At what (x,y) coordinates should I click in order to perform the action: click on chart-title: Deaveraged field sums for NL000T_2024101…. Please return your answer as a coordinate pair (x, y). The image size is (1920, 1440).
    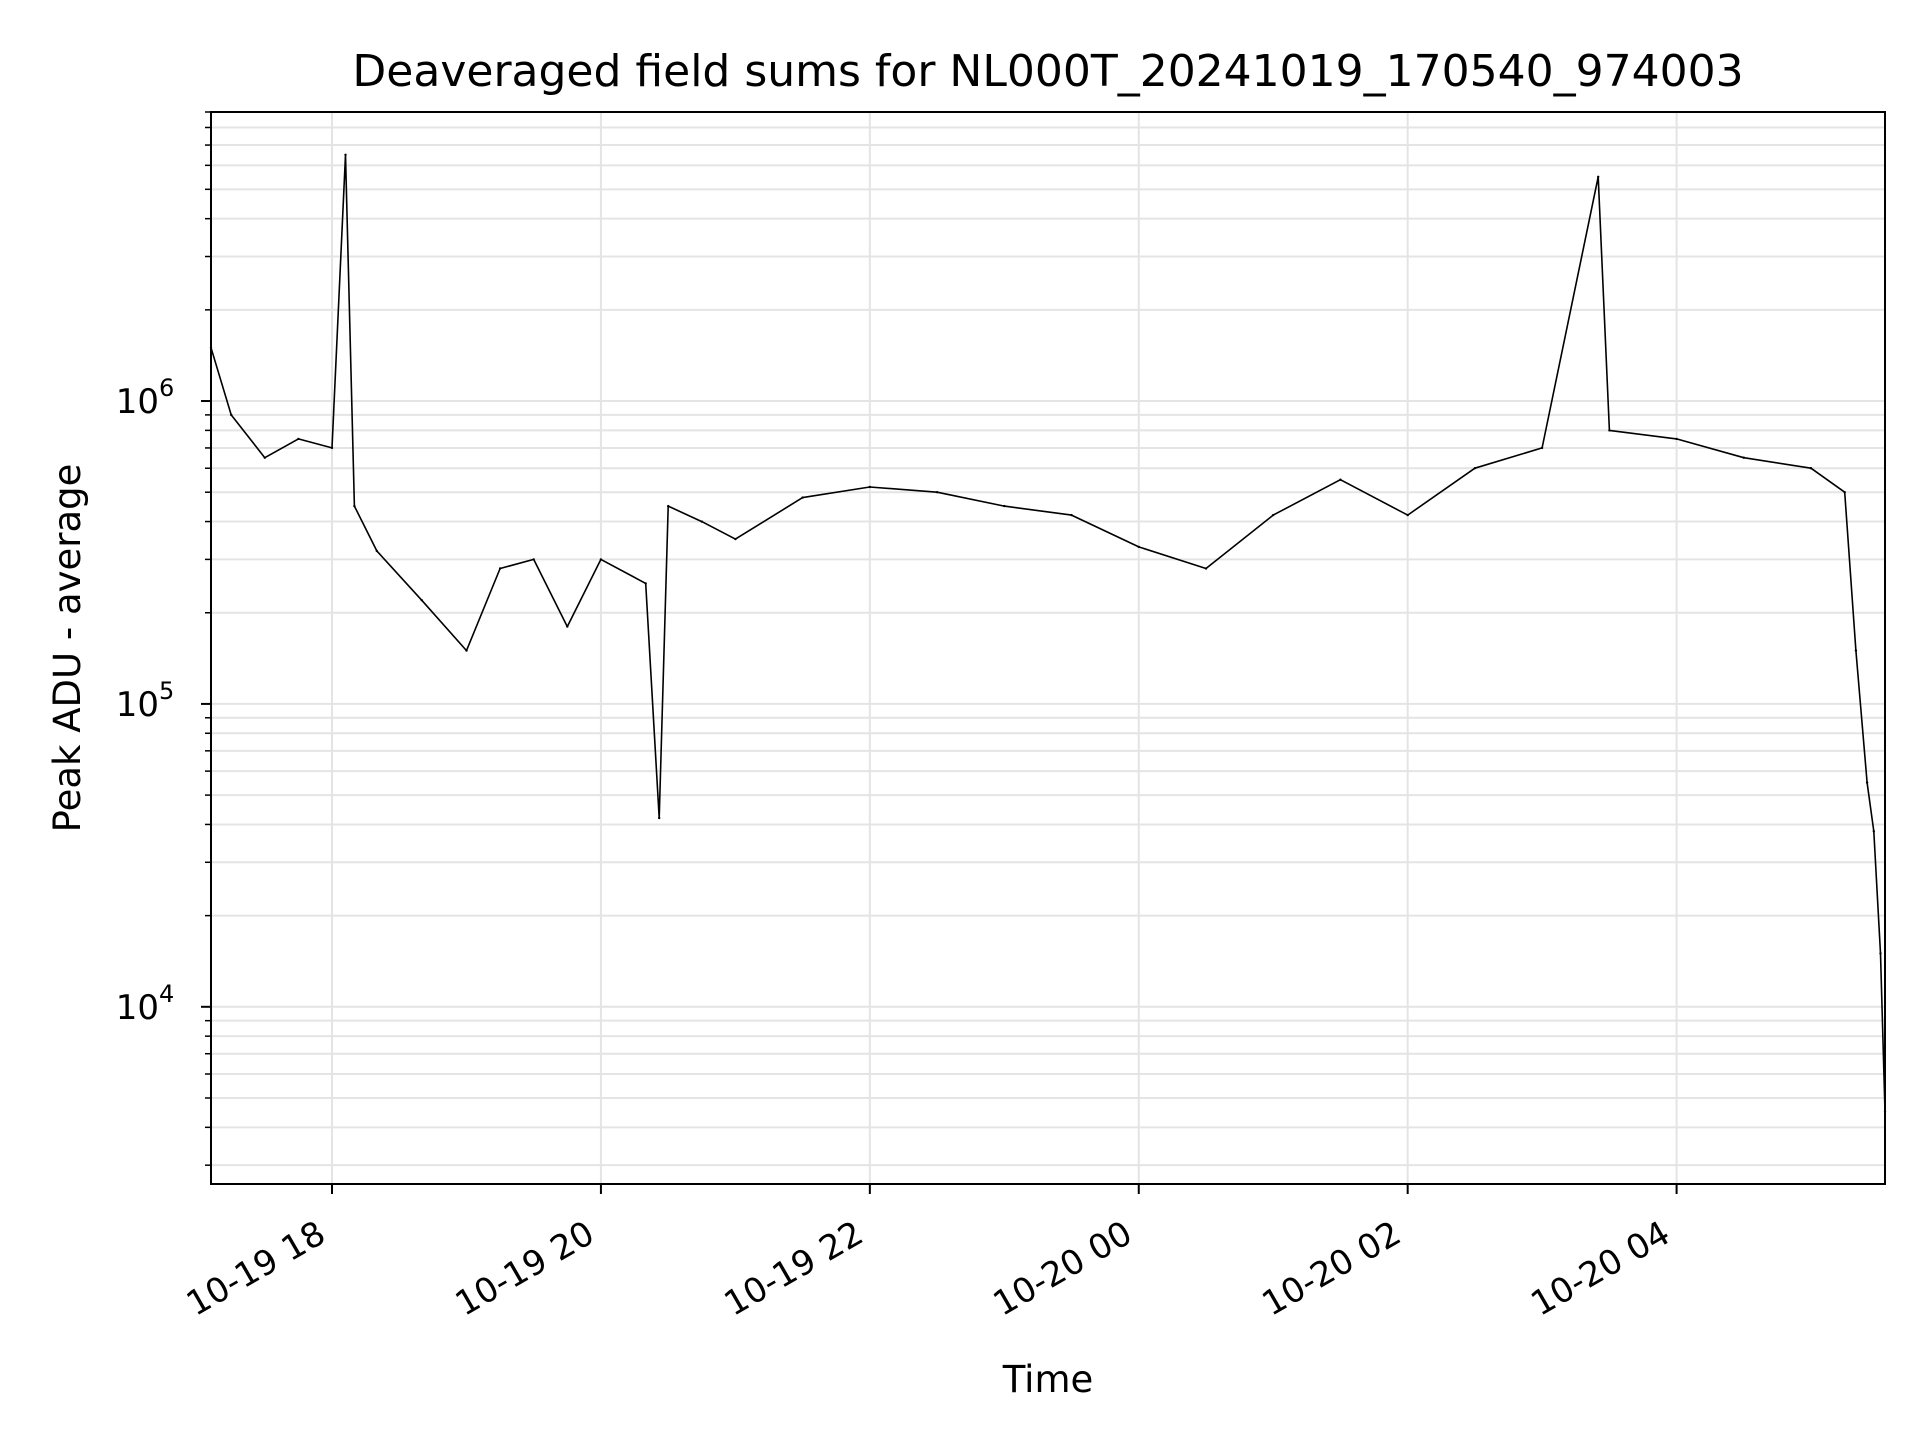
    Looking at the image, I should click on (1047, 71).